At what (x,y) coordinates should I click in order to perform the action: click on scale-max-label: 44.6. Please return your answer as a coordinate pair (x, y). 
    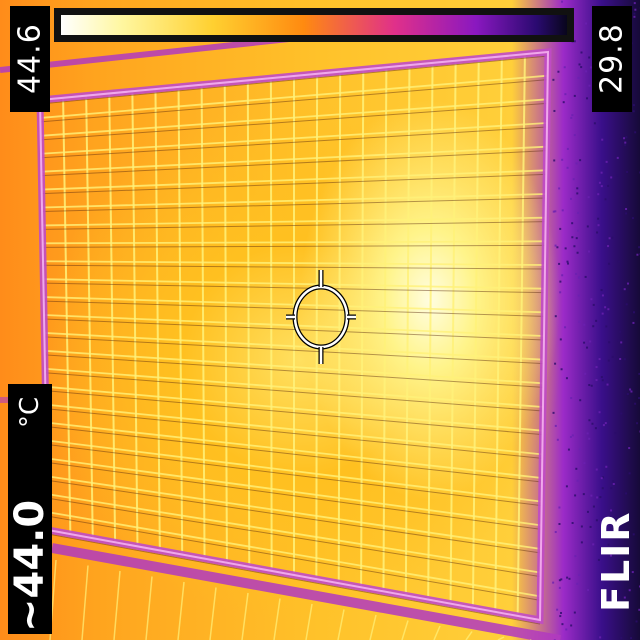
    Looking at the image, I should click on (30, 59).